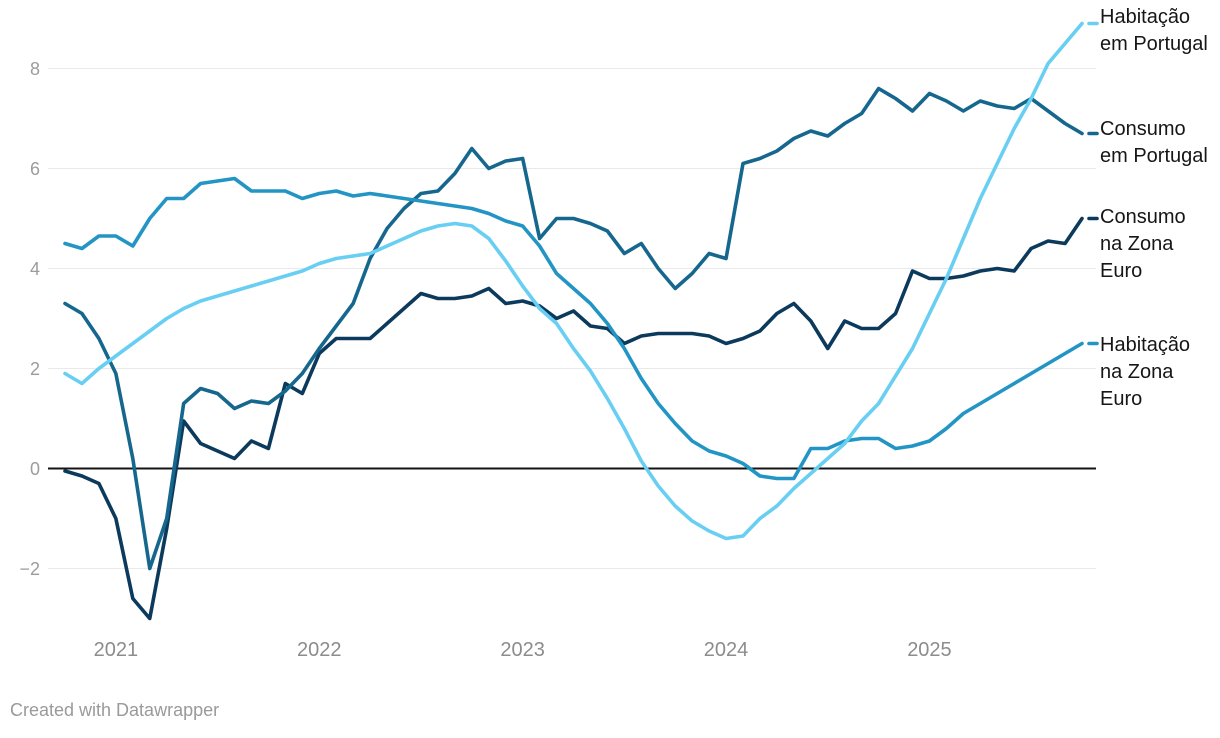  What do you see at coordinates (35, 369) in the screenshot?
I see `y-axis-tick-label: 2` at bounding box center [35, 369].